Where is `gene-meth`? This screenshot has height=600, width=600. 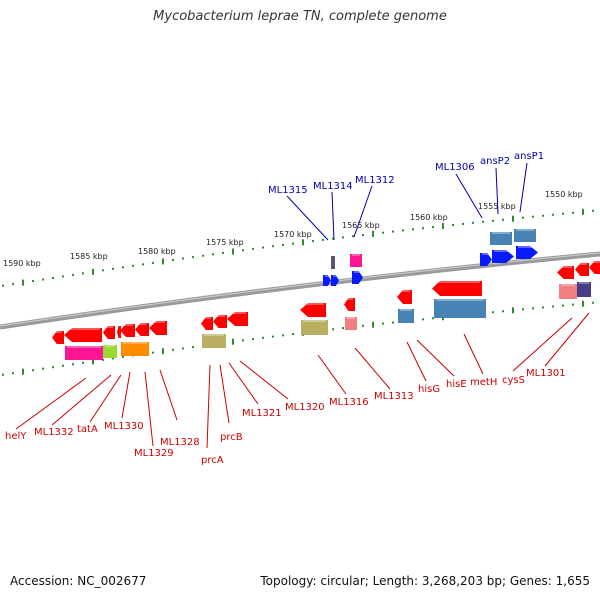 gene-meth is located at coordinates (457, 288).